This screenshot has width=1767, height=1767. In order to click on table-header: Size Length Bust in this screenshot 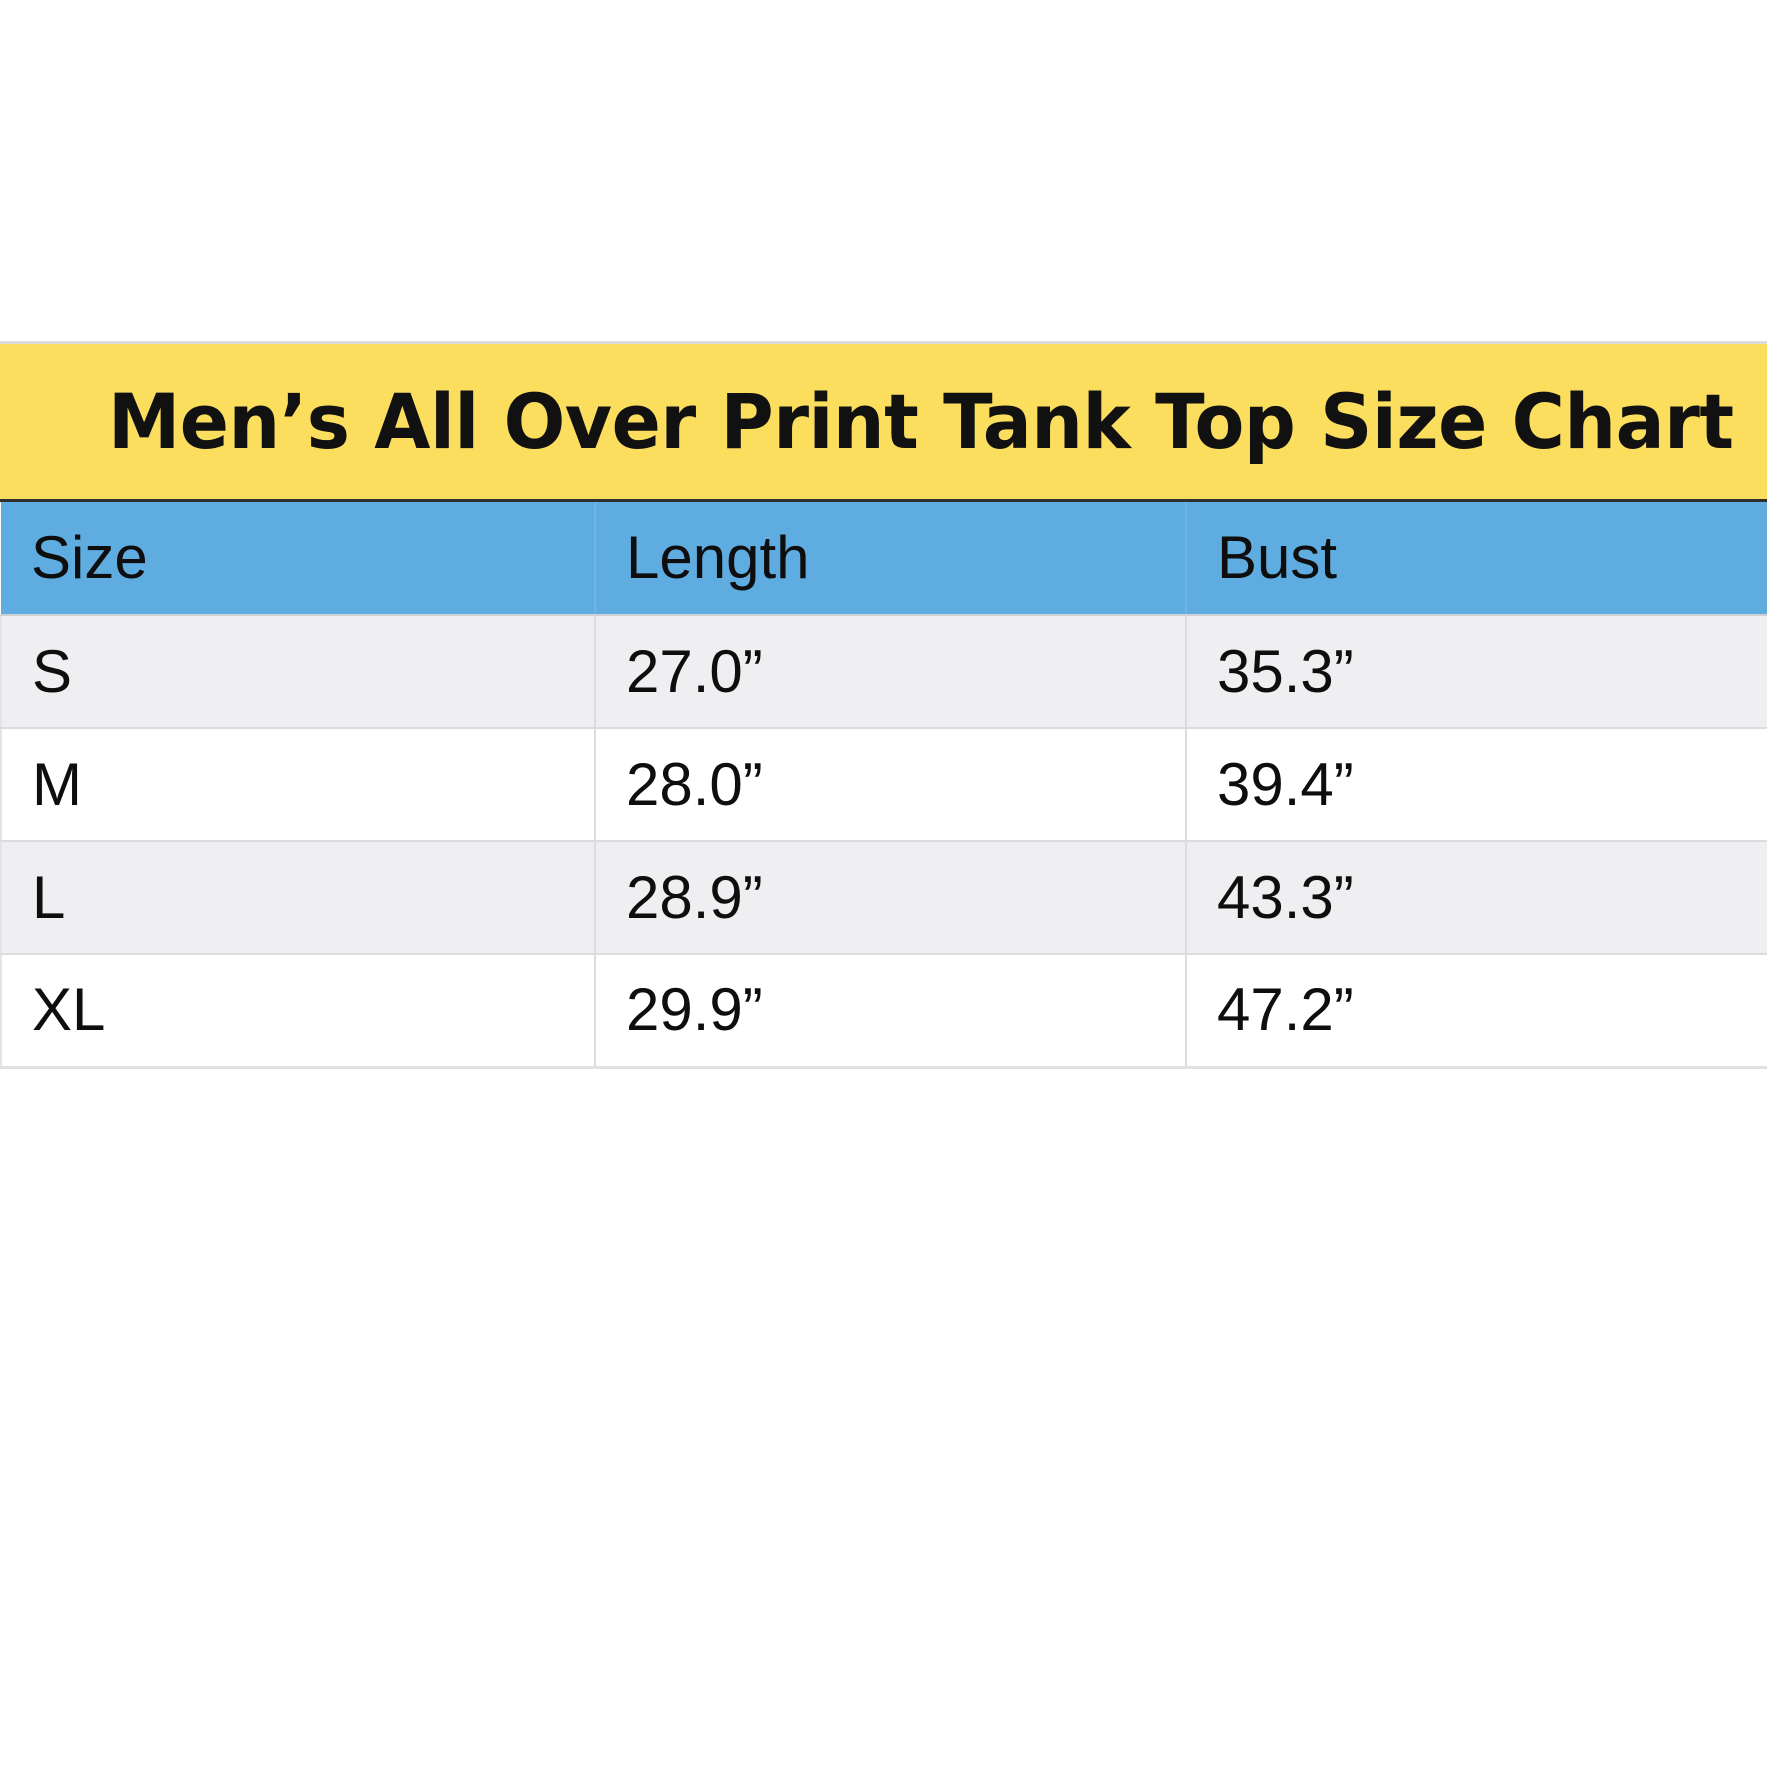, I will do `click(884, 559)`.